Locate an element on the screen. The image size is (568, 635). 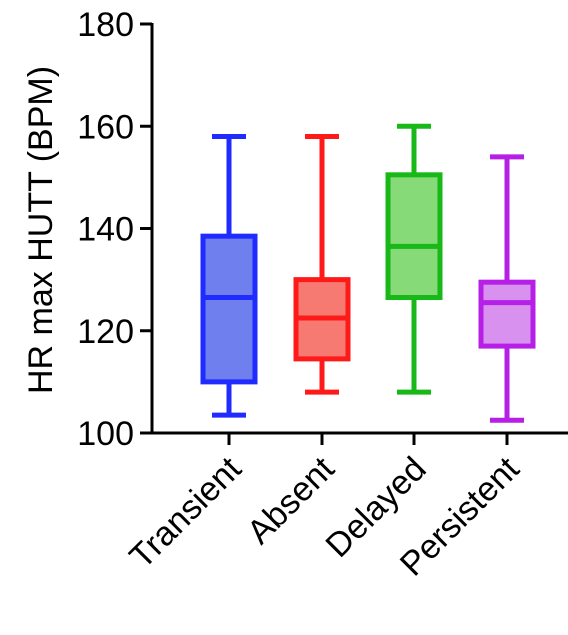
y-tick-label: 100 is located at coordinates (105, 434).